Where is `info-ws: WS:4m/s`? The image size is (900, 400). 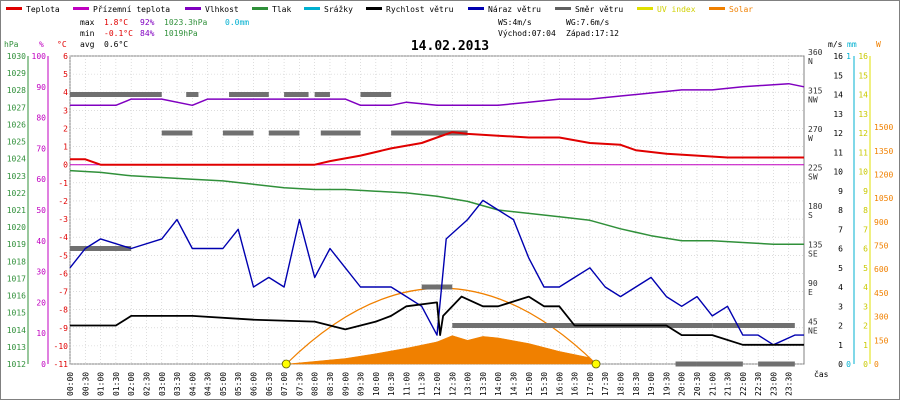 info-ws: WS:4m/s is located at coordinates (515, 22).